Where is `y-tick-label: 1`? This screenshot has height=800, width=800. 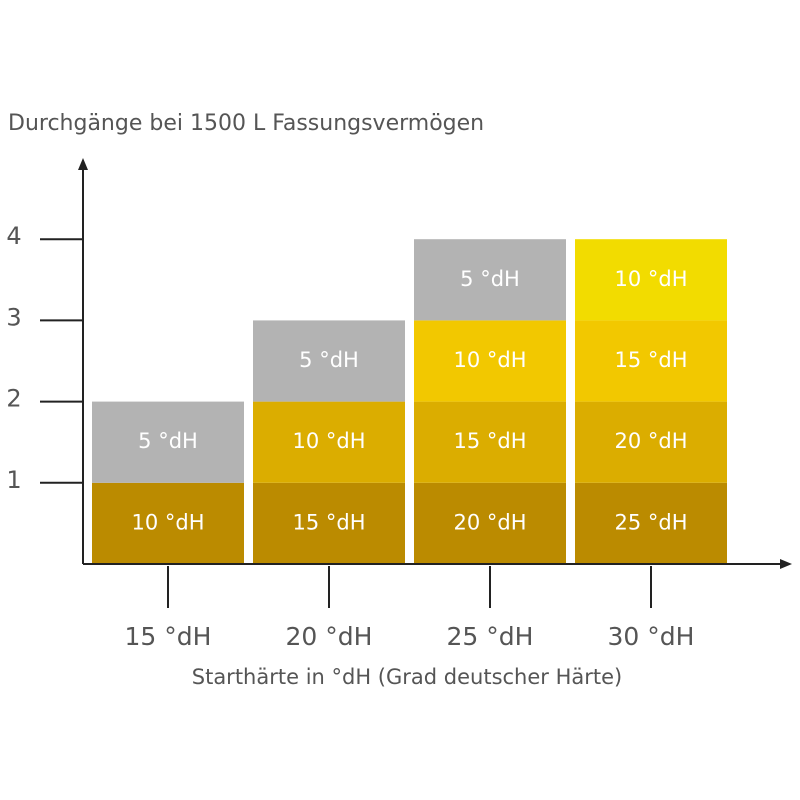 y-tick-label: 1 is located at coordinates (13, 480).